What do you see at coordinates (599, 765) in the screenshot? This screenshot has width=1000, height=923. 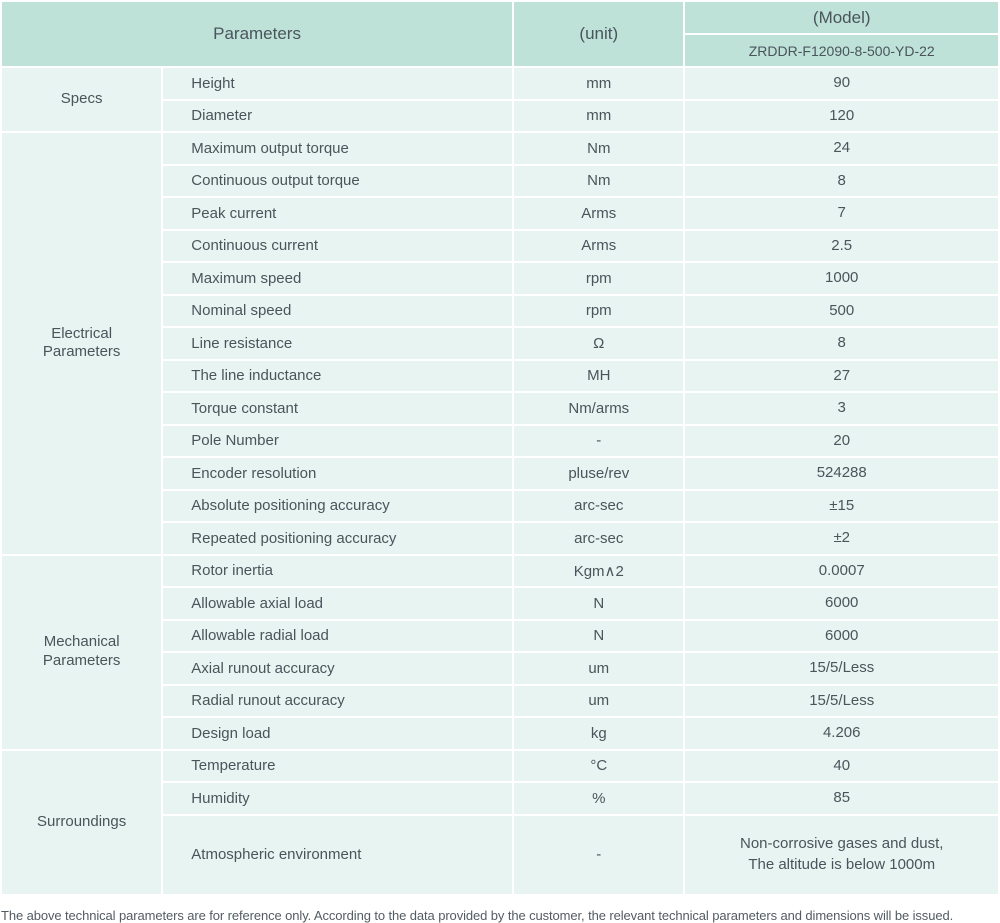 I see `unit-cell: °C` at bounding box center [599, 765].